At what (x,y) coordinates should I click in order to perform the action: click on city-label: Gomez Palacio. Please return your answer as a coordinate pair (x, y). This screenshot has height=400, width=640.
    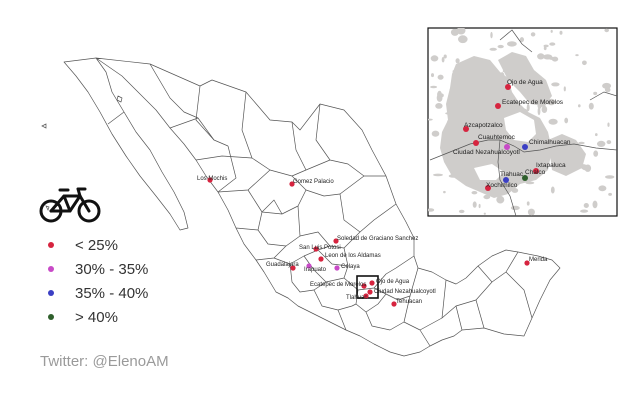
    Looking at the image, I should click on (313, 182).